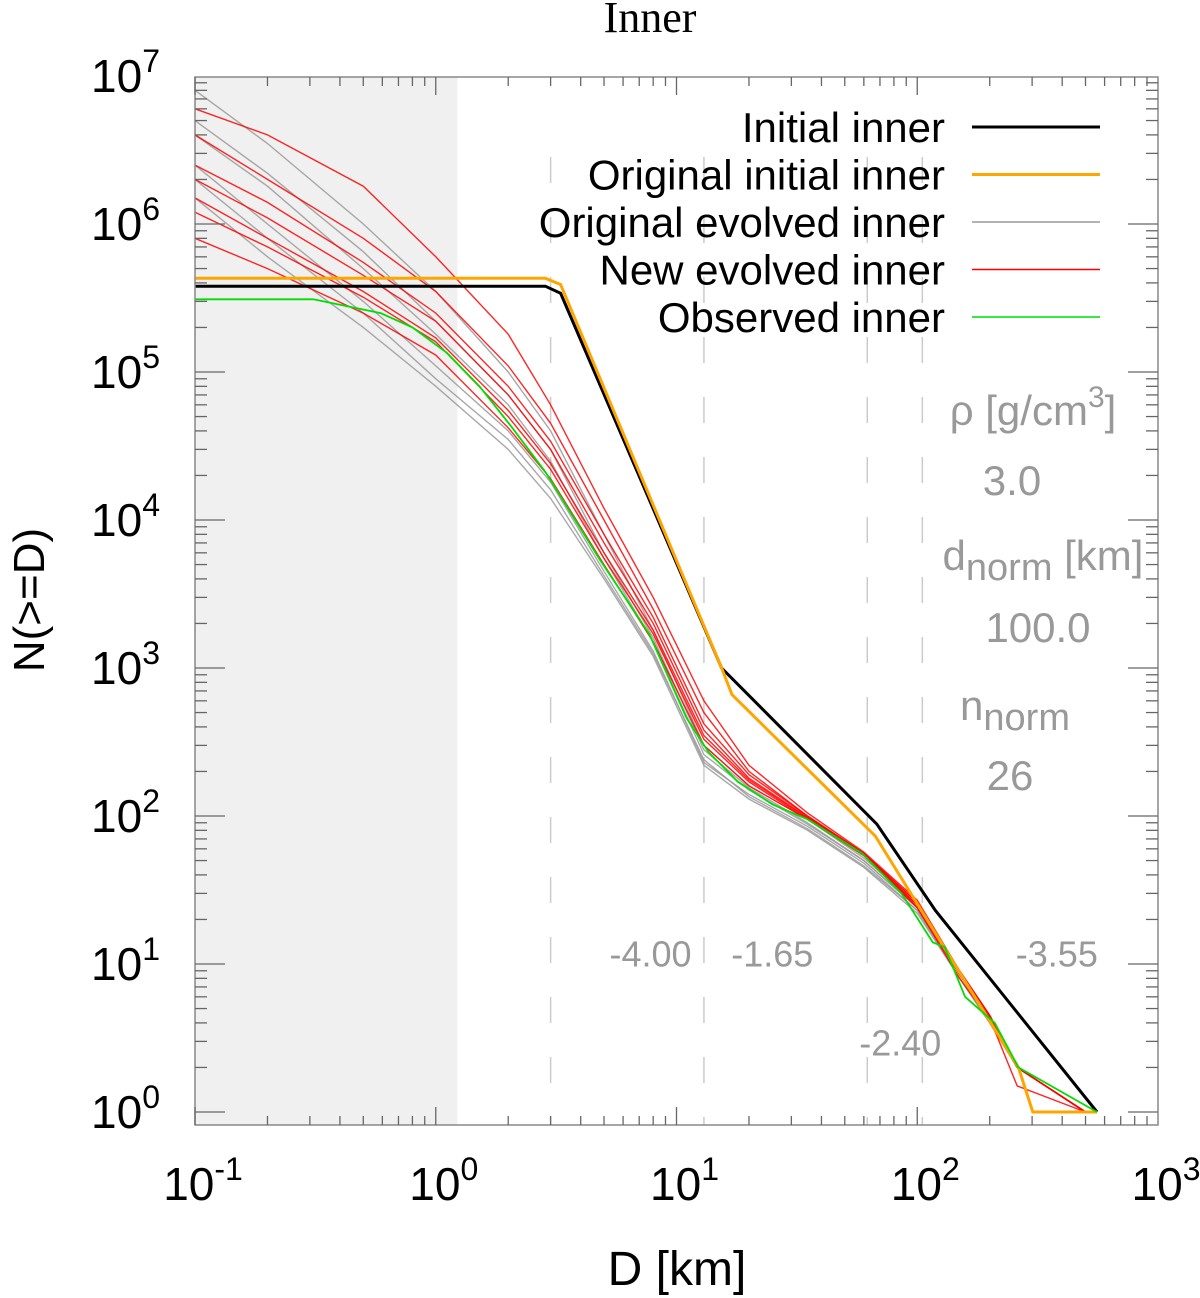 This screenshot has height=1298, width=1200. Describe the element at coordinates (125, 516) in the screenshot. I see `y-tick-label: 10⁴` at that location.